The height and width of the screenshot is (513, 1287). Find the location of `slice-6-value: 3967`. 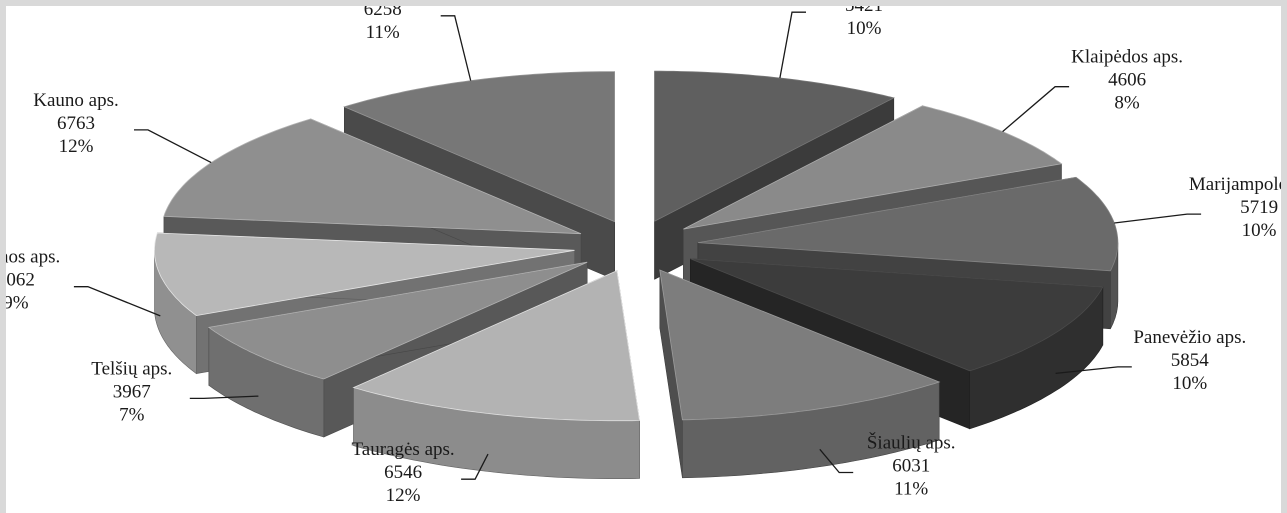

slice-6-value: 3967 is located at coordinates (132, 391).